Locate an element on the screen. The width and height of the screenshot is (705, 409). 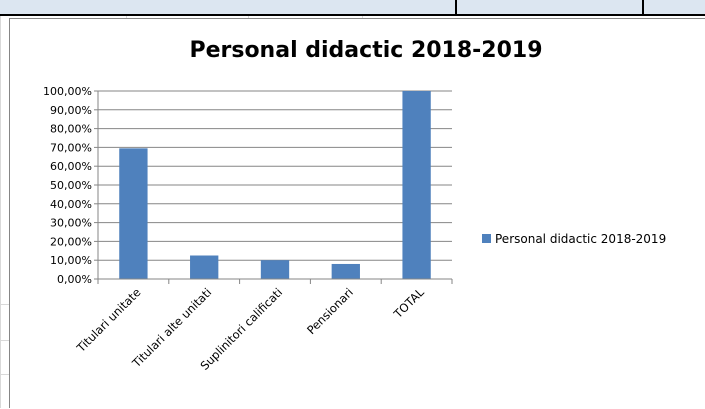
y-tick-label: 100,00% is located at coordinates (67, 91).